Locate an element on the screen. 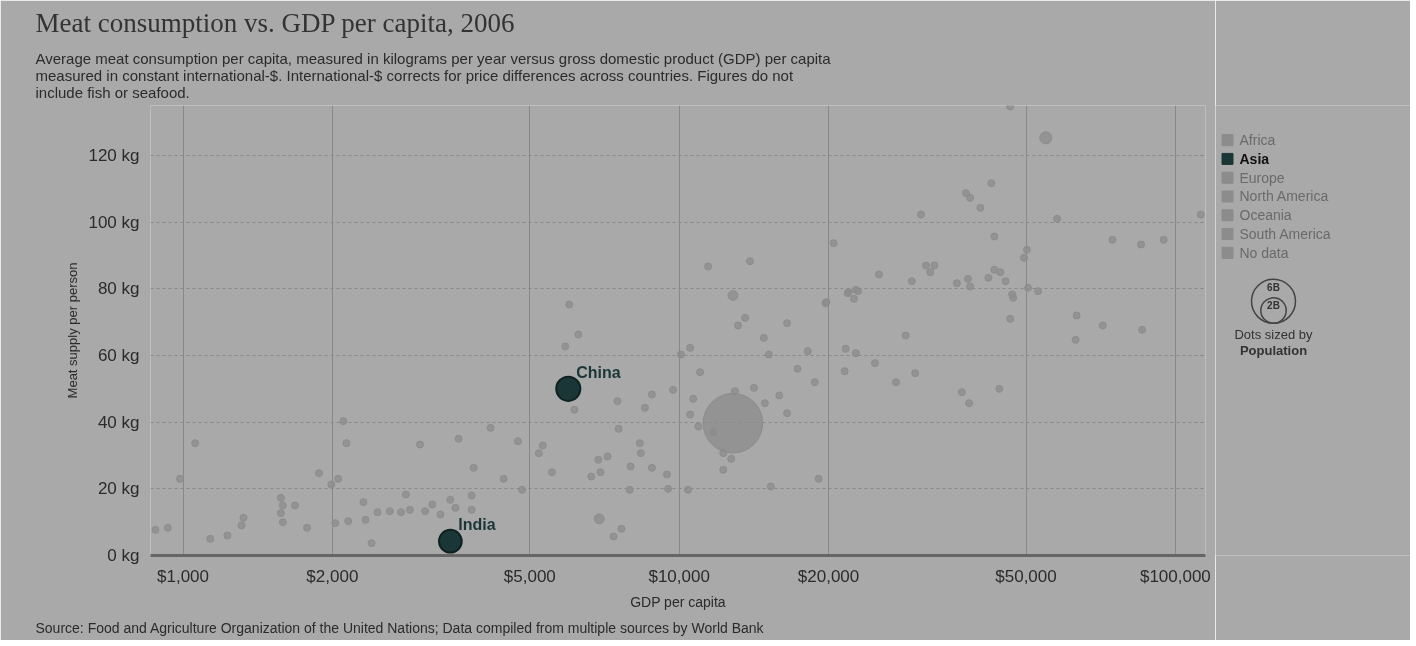 The height and width of the screenshot is (646, 1416). x-tick-label: $10,000 is located at coordinates (679, 576).